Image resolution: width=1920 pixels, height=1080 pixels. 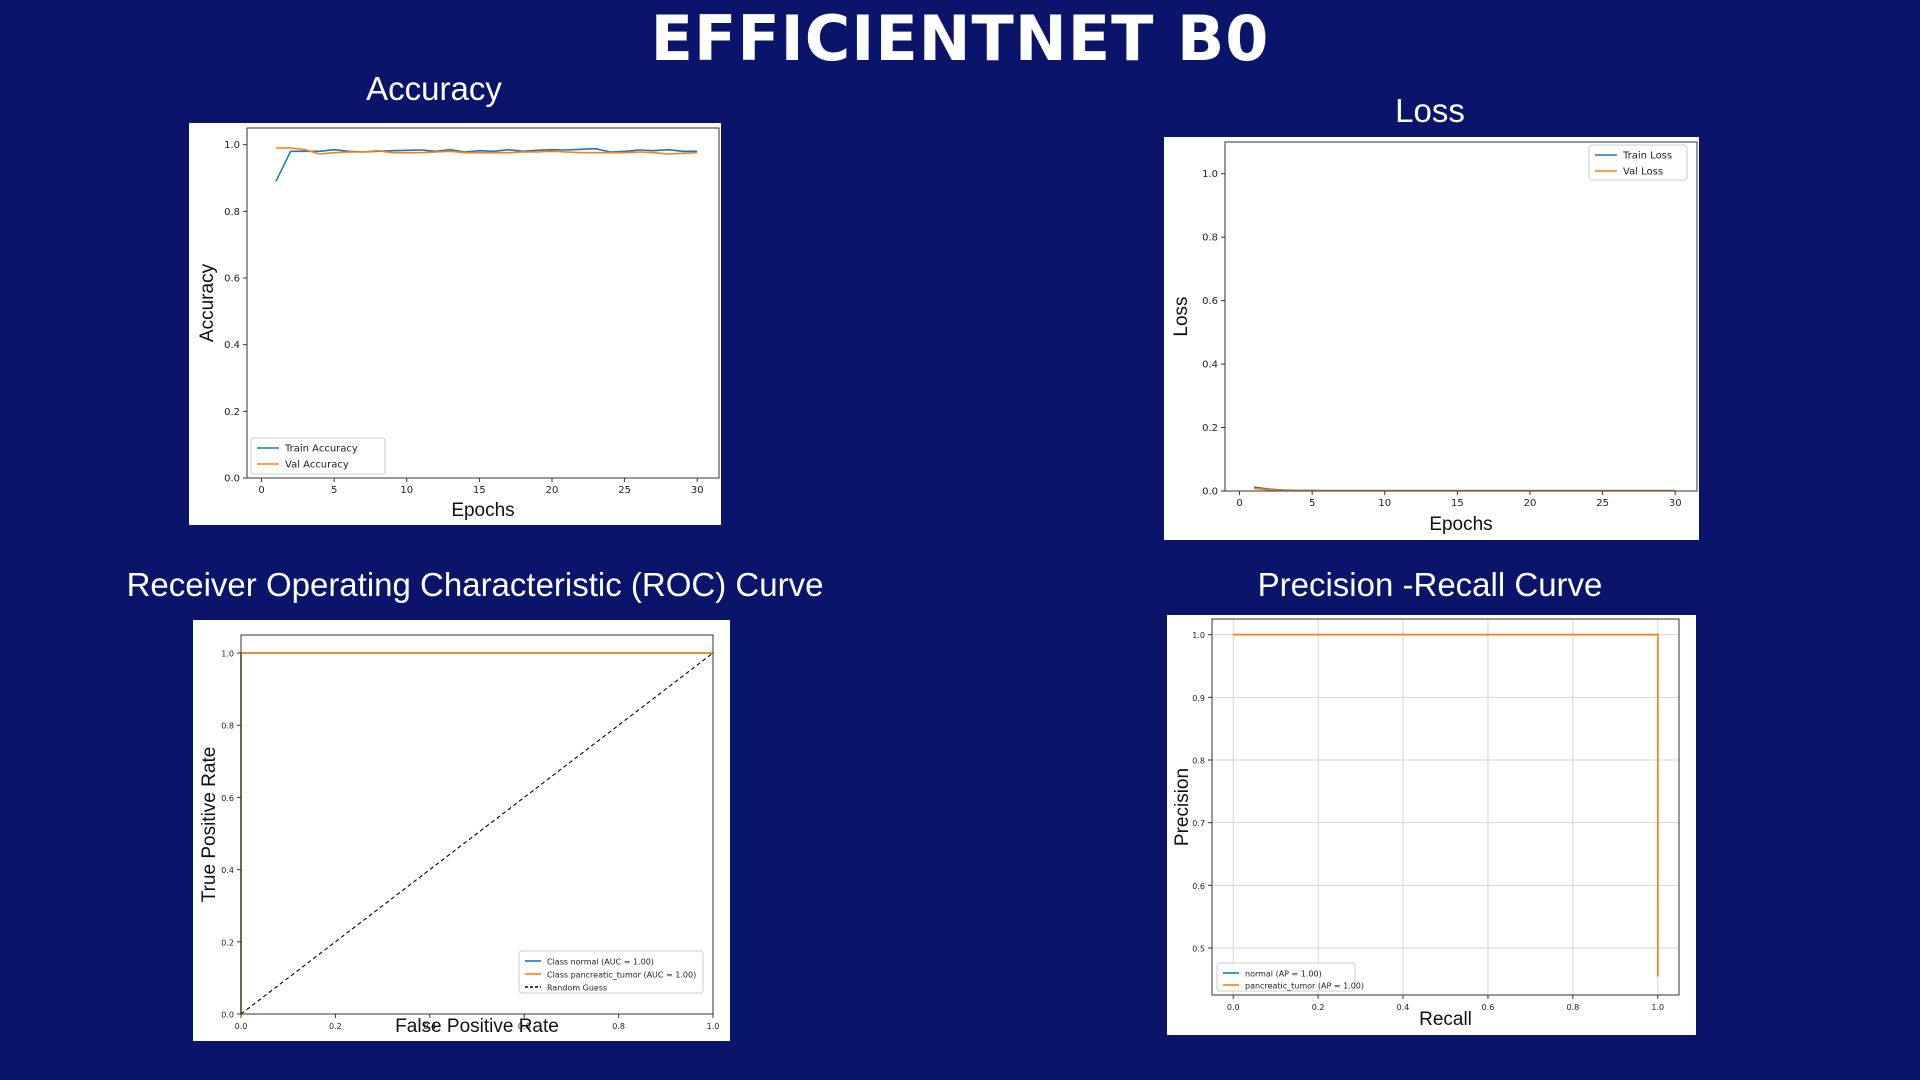 I want to click on legend-label: Train Accuracy, so click(x=321, y=449).